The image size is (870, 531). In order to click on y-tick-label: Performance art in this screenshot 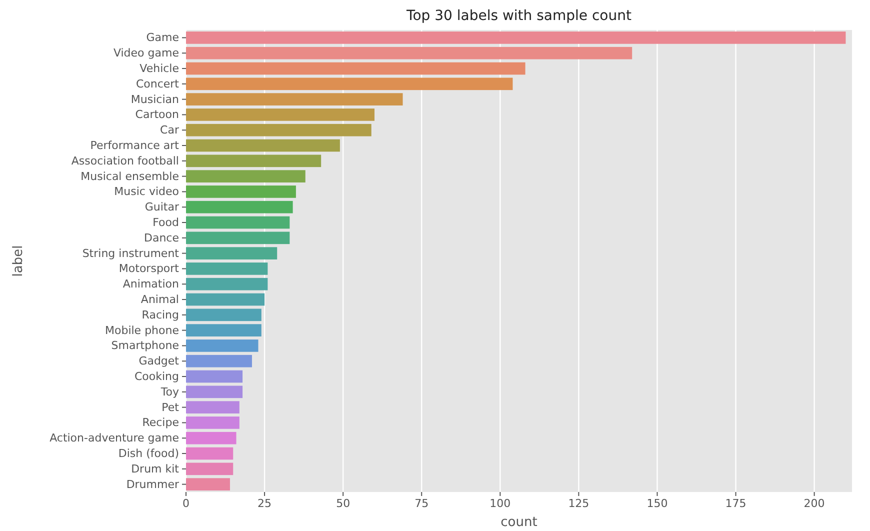, I will do `click(135, 145)`.